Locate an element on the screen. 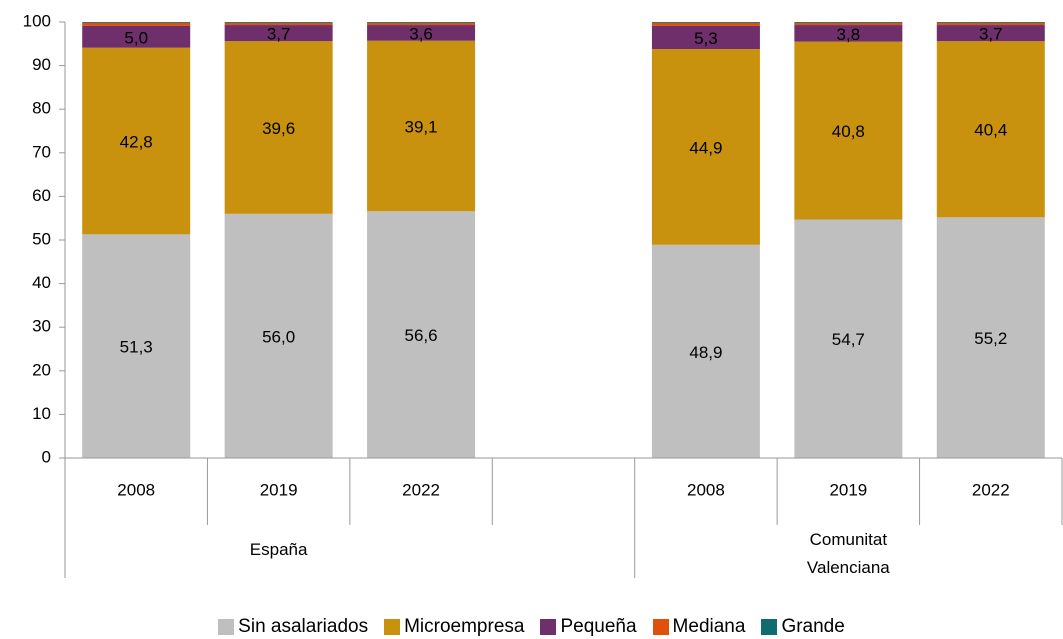 The height and width of the screenshot is (639, 1063). data-label: 39,6 is located at coordinates (278, 128).